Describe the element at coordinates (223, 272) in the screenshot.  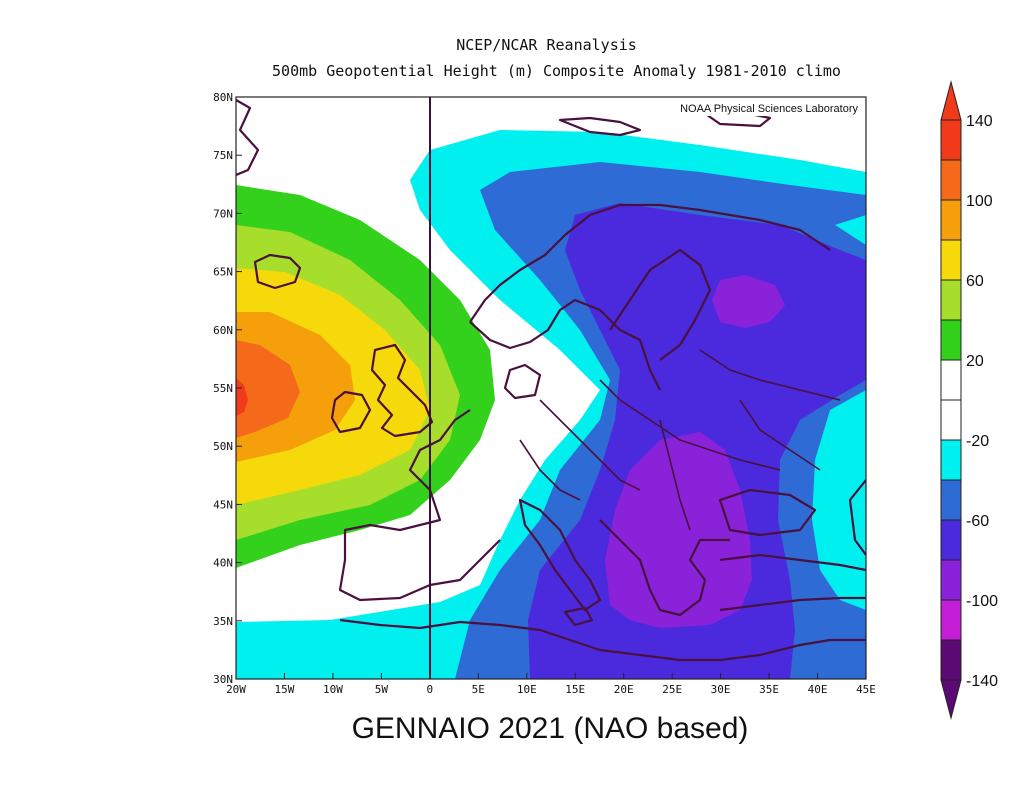
I see `lat-tick-label: 65N` at that location.